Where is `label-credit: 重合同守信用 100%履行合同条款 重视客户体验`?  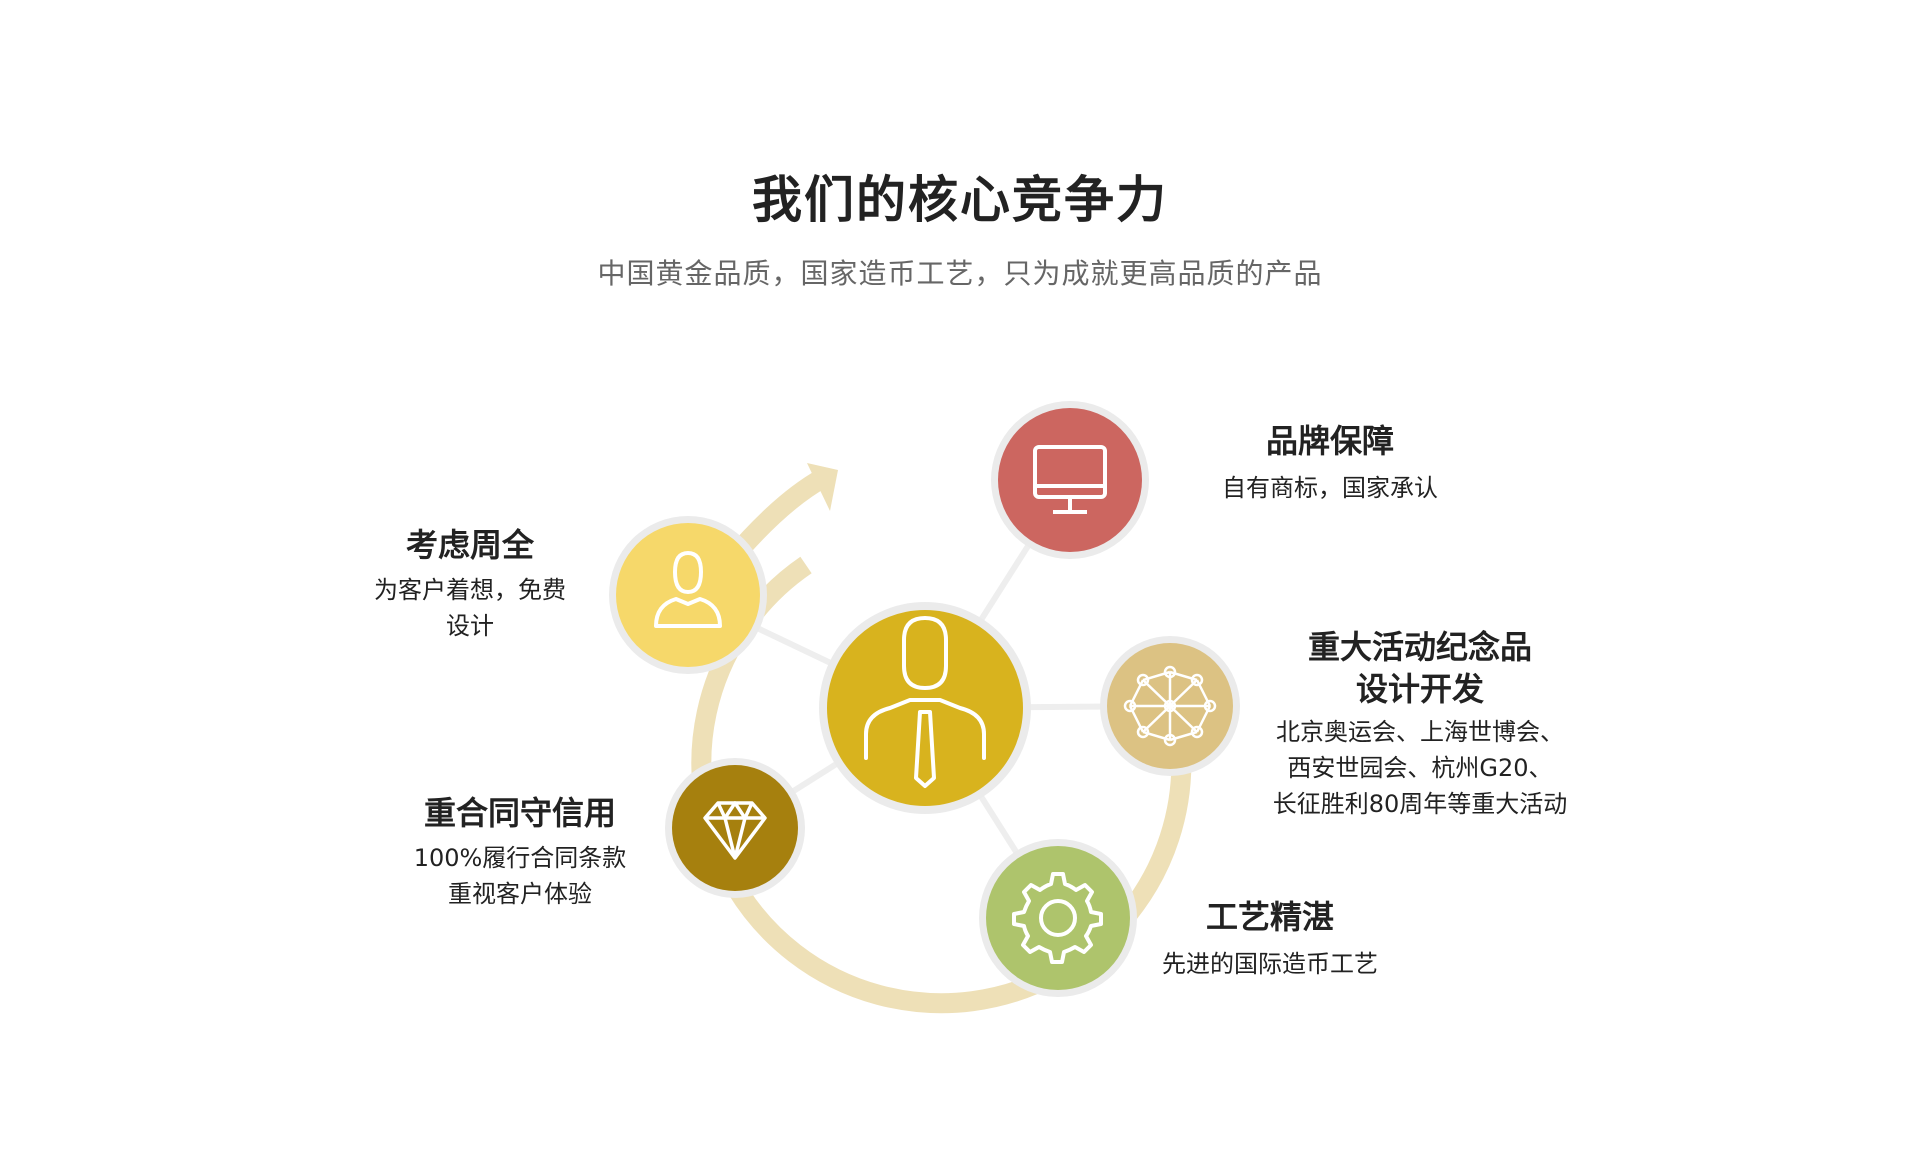
label-credit: 重合同守信用 100%履行合同条款 重视客户体验 is located at coordinates (520, 852).